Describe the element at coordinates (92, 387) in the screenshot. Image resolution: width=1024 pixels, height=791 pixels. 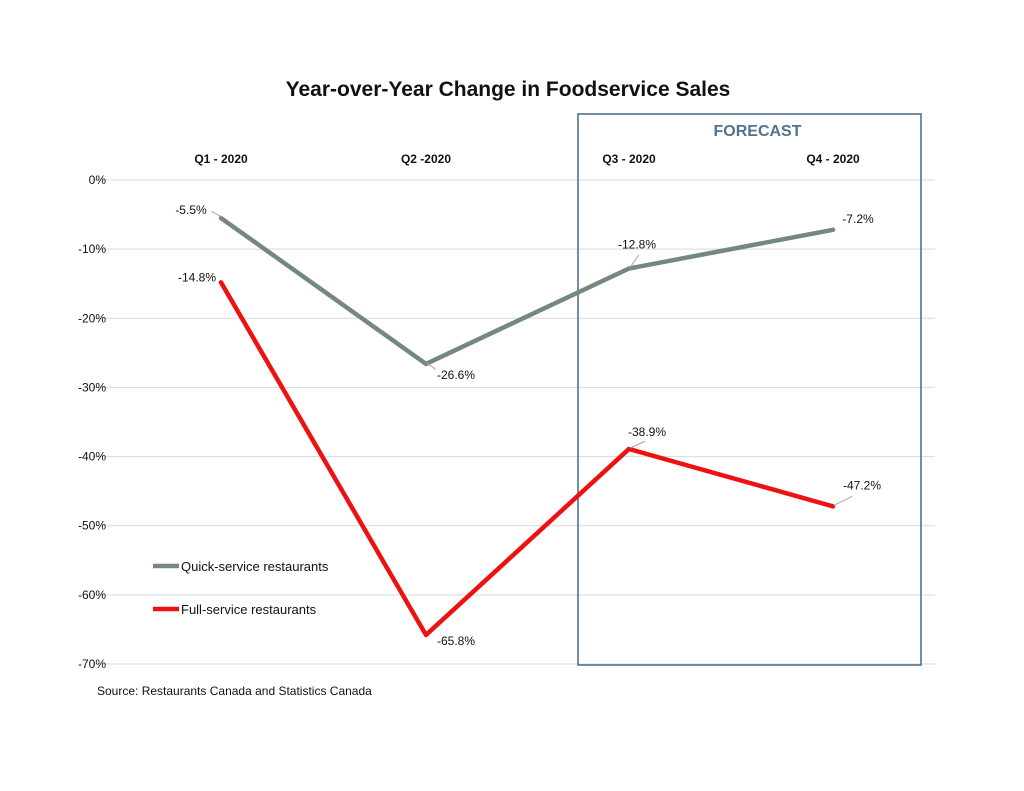
I see `y-tick-label: -30%` at that location.